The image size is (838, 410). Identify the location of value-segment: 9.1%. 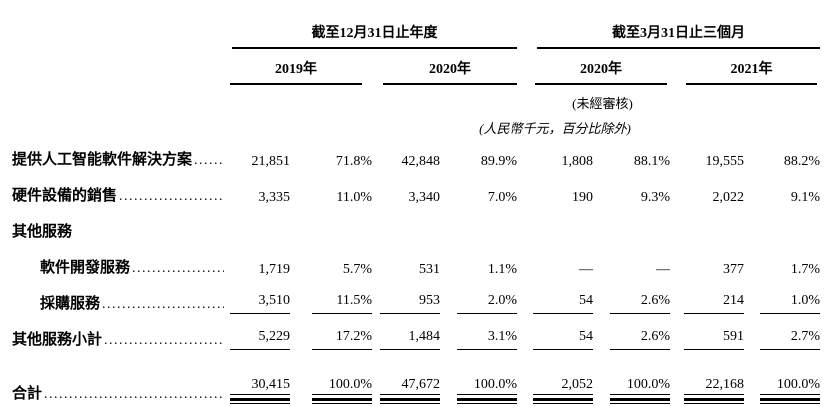
(790, 198).